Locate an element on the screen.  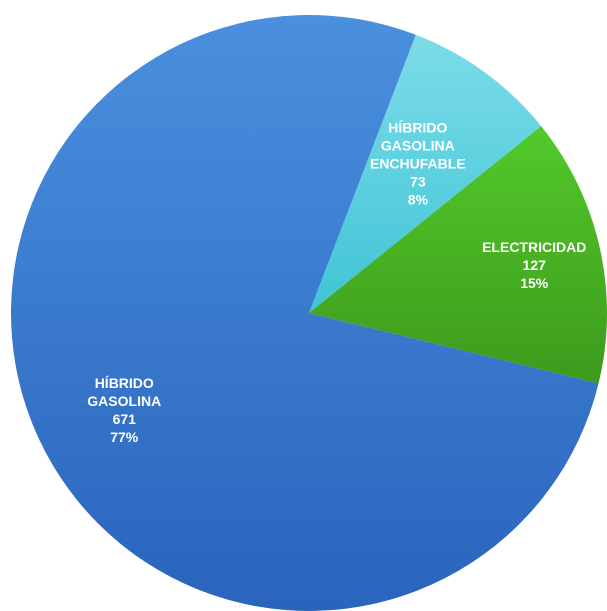
slice-category-label: ENCHUFABLE is located at coordinates (418, 164).